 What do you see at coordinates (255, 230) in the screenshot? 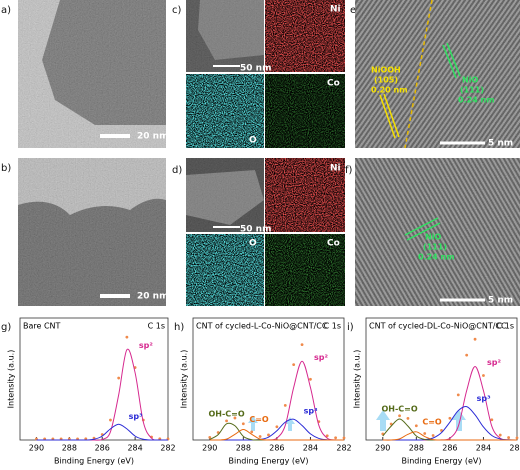
I see `scale-bar-label: 50 nm` at bounding box center [255, 230].